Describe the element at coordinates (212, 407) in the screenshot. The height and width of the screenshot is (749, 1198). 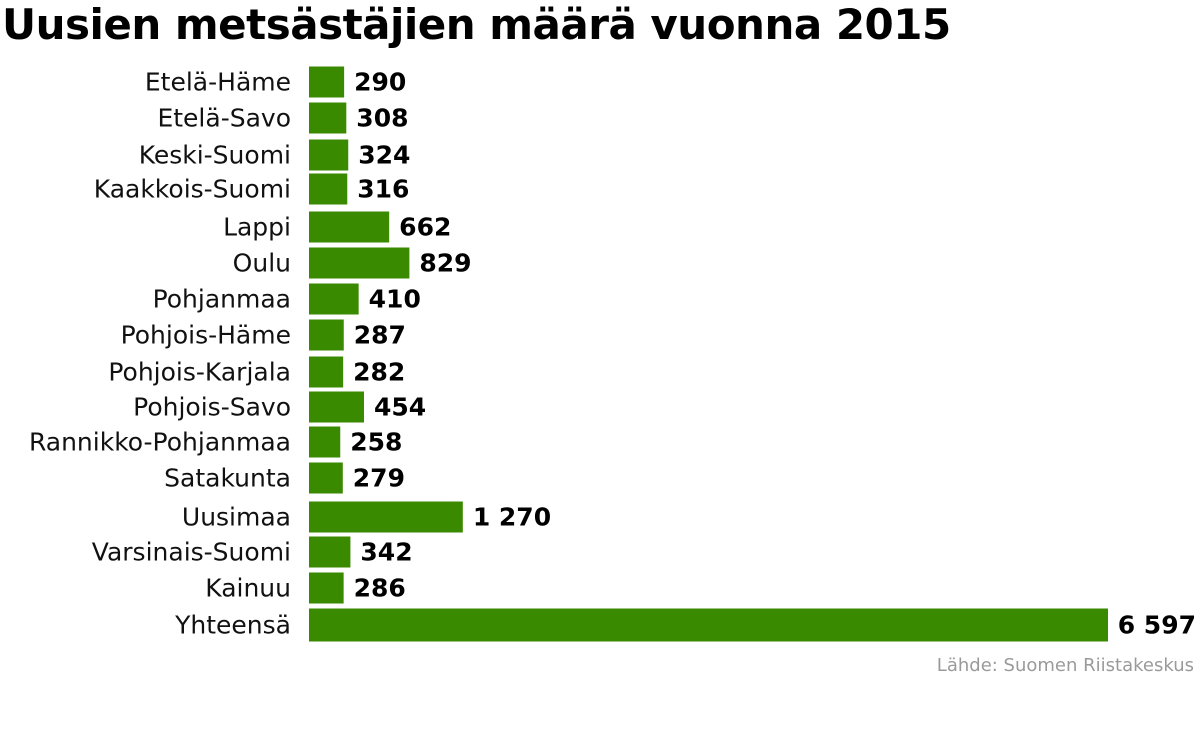
I see `category-label: Pohjois-Savo` at that location.